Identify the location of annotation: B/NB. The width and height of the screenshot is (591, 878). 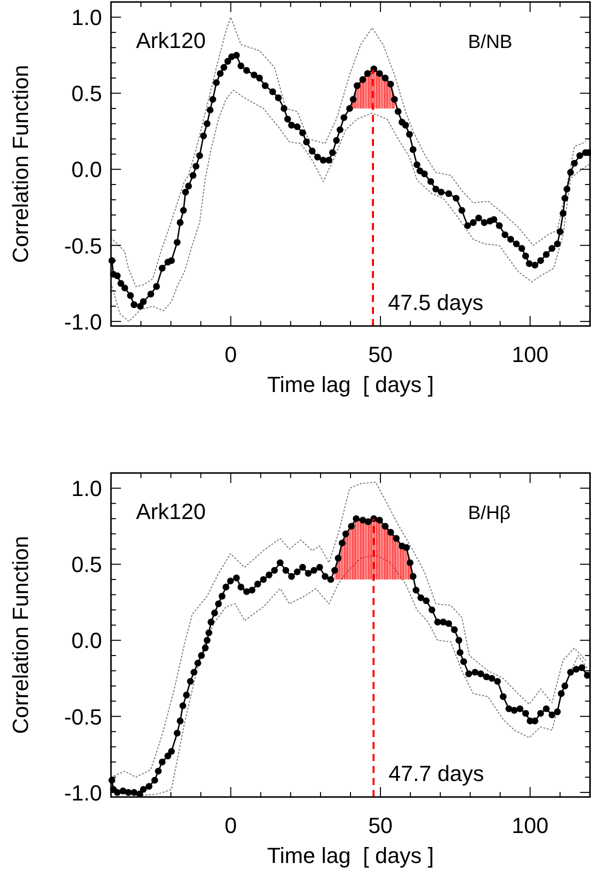
(490, 42).